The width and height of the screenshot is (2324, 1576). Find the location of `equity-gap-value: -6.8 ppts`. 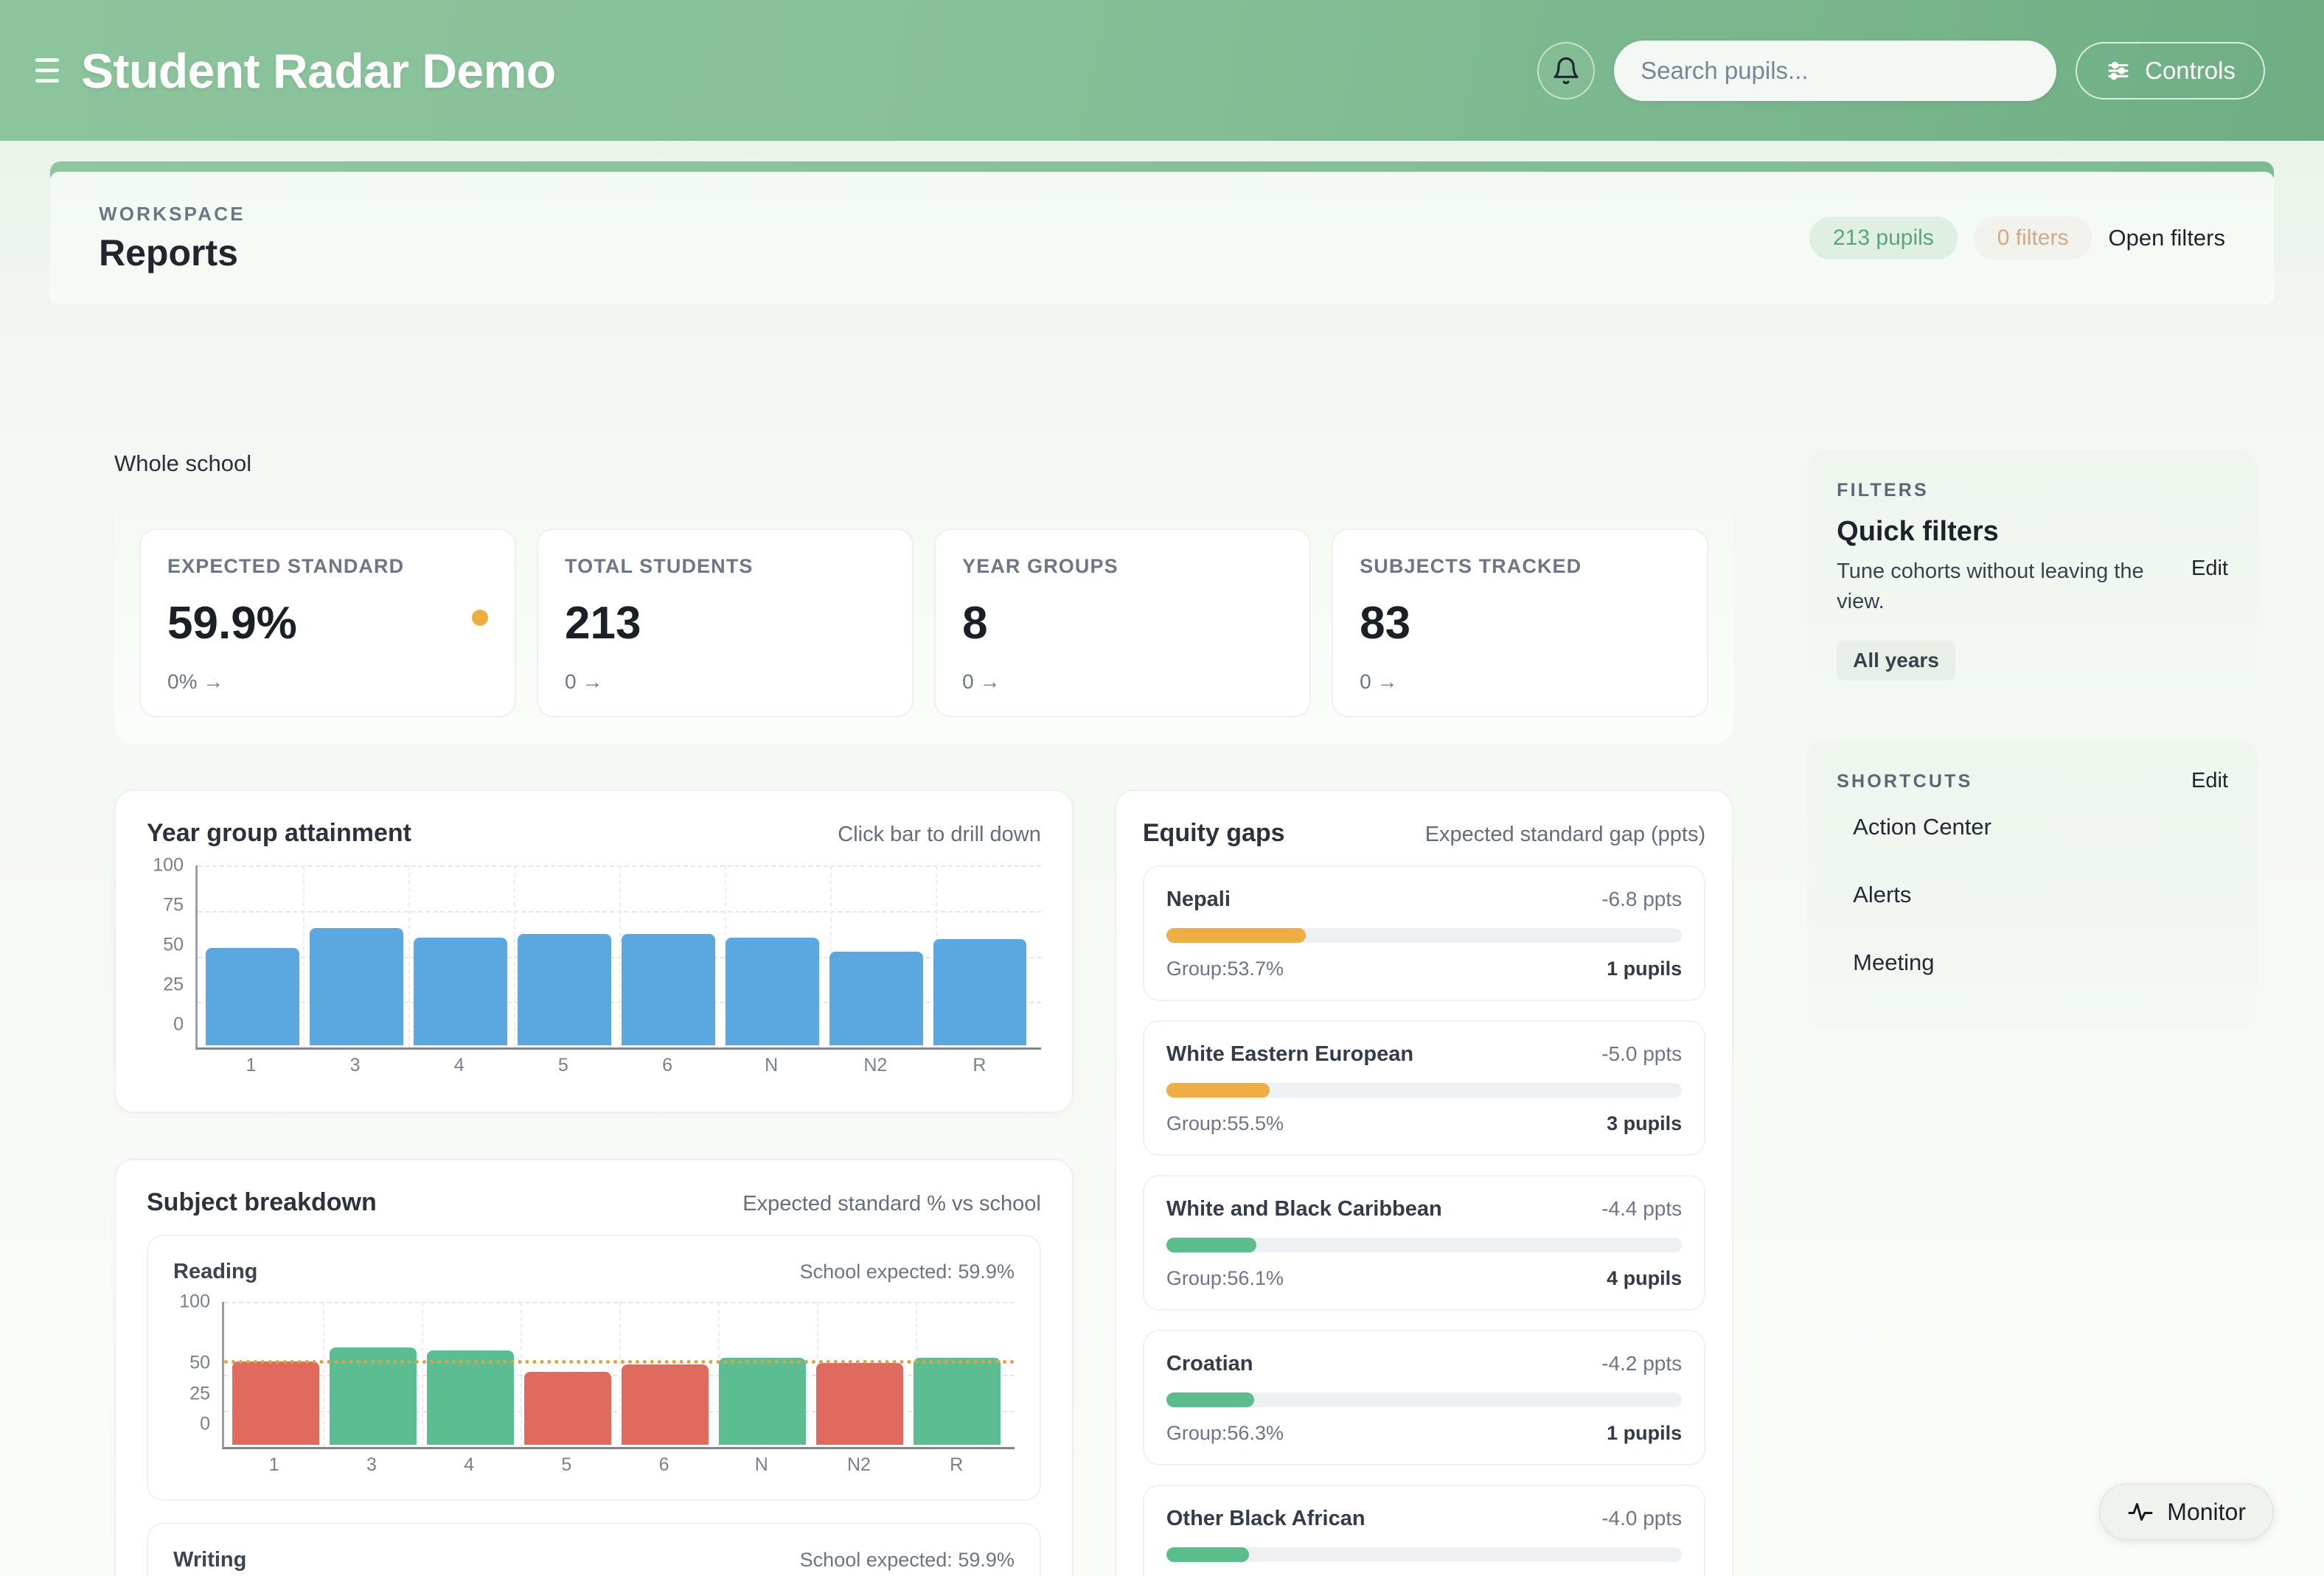

equity-gap-value: -6.8 ppts is located at coordinates (1642, 899).